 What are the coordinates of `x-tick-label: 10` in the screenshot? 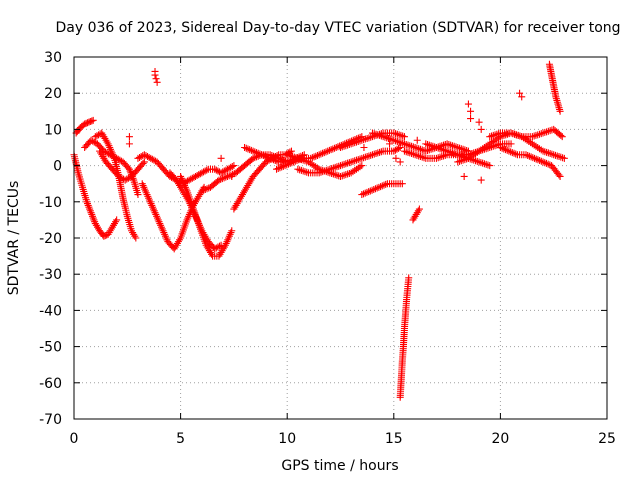 It's located at (287, 439).